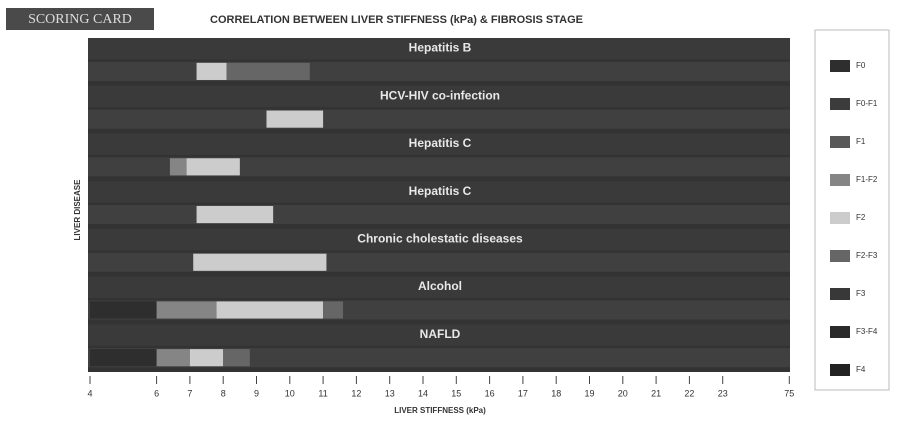 The width and height of the screenshot is (897, 423). What do you see at coordinates (867, 103) in the screenshot?
I see `legend-label: F0-F1` at bounding box center [867, 103].